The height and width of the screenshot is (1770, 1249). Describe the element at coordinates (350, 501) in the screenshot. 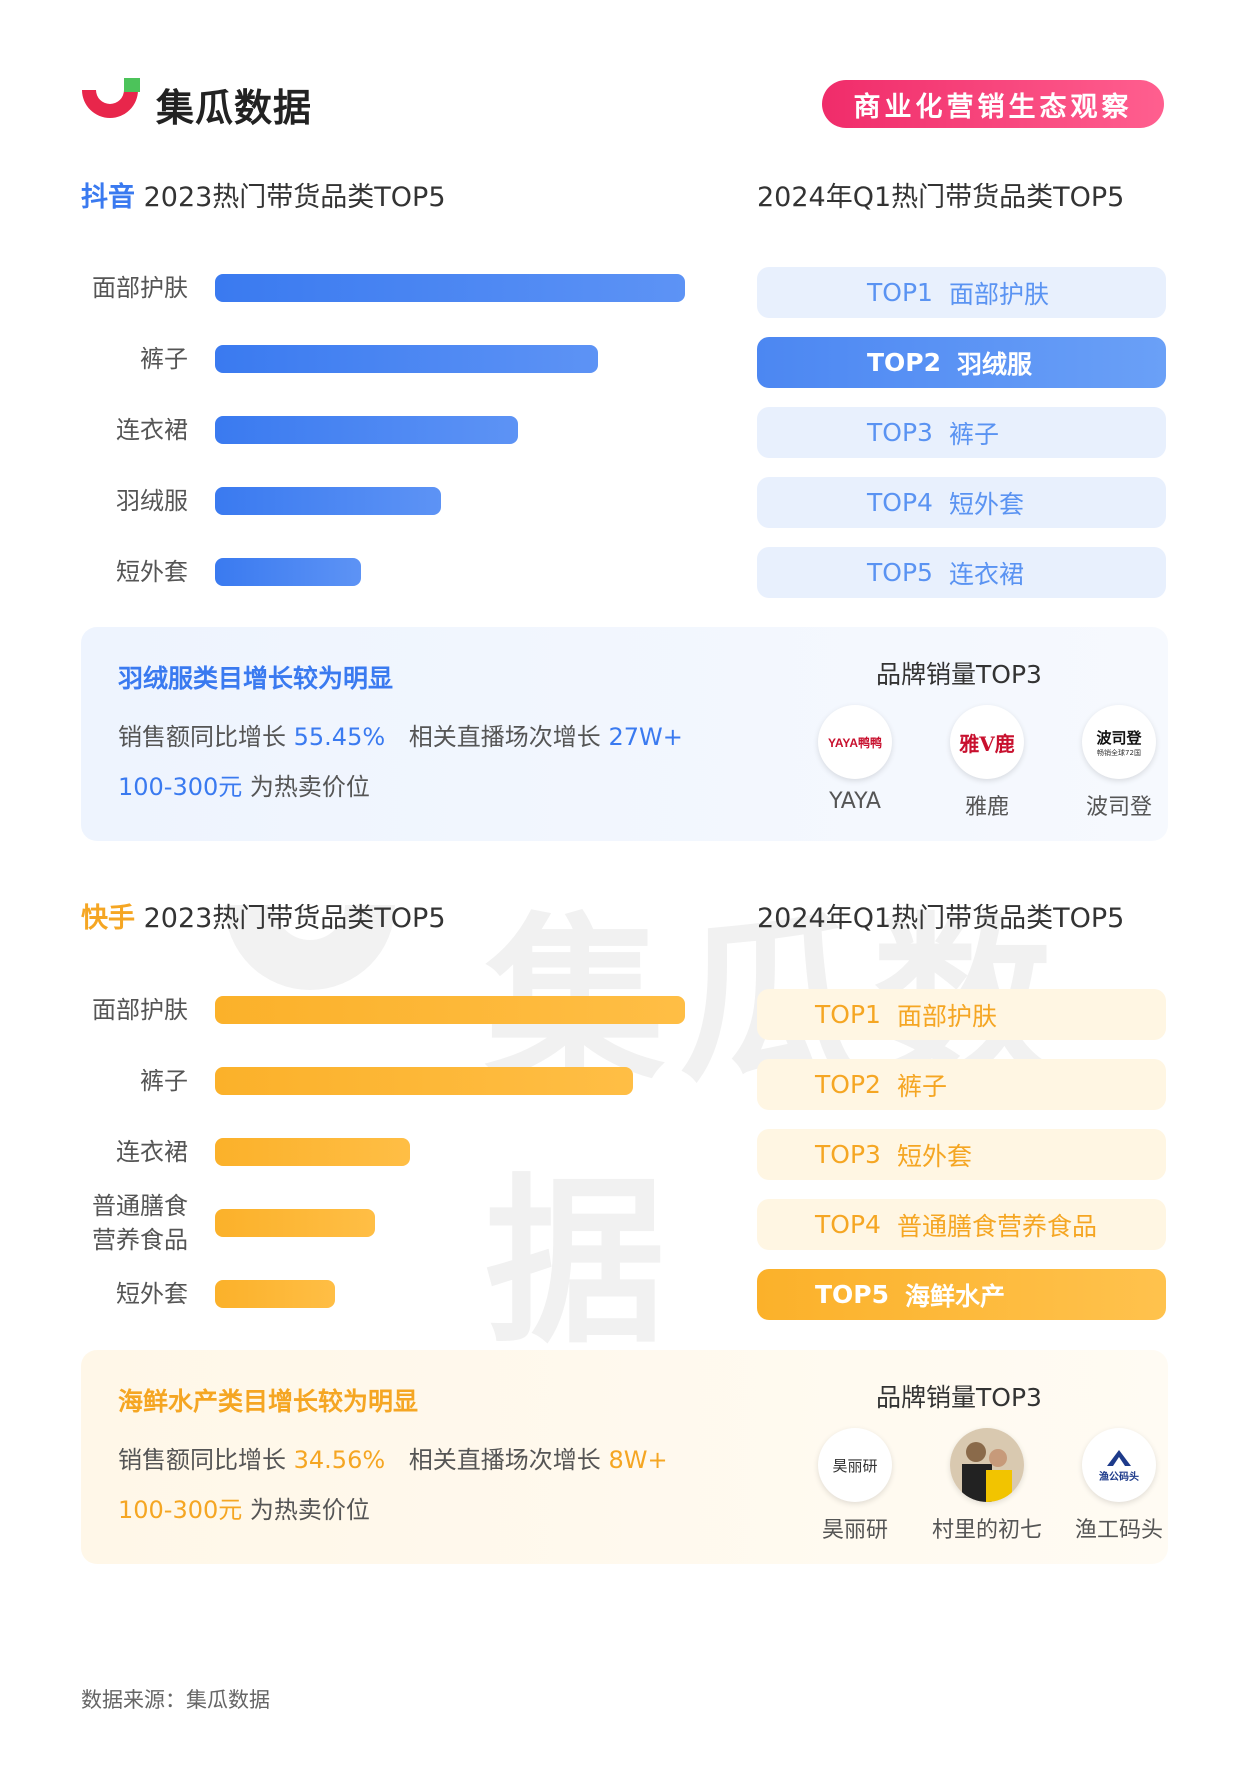

I see `bar-row: 羽绒服` at that location.